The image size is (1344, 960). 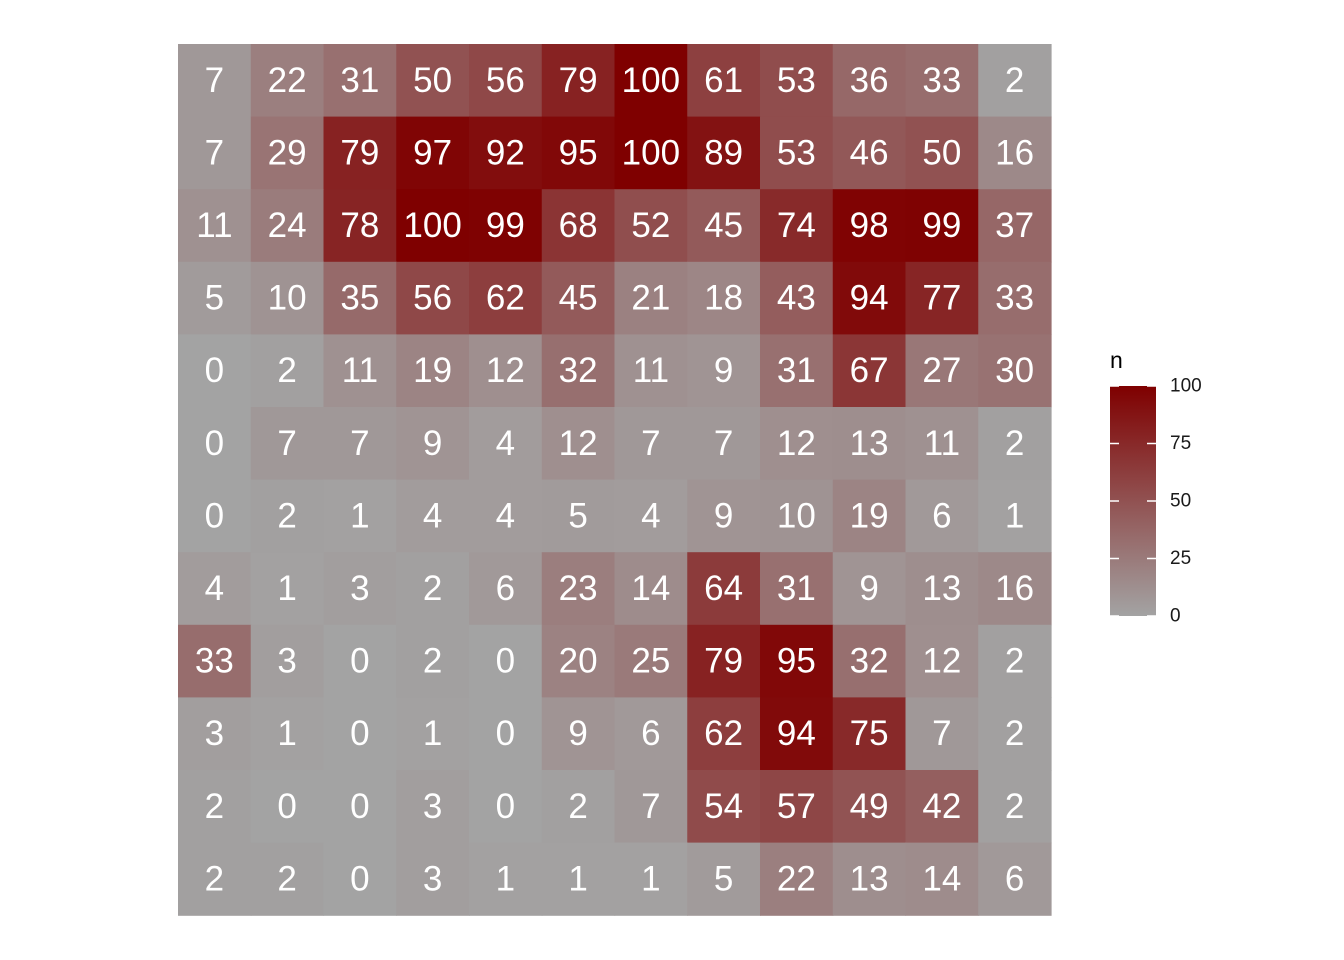 I want to click on heatmap-cell-label: 4, so click(x=650, y=515).